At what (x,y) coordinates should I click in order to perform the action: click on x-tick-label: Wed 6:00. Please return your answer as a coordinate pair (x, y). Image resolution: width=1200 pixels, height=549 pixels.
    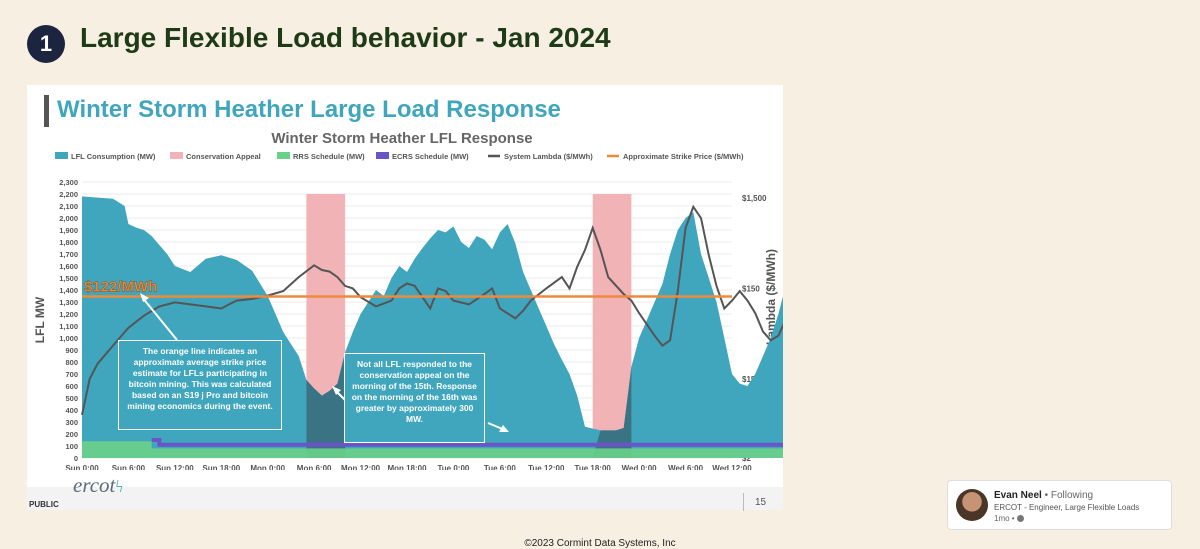
    Looking at the image, I should click on (686, 467).